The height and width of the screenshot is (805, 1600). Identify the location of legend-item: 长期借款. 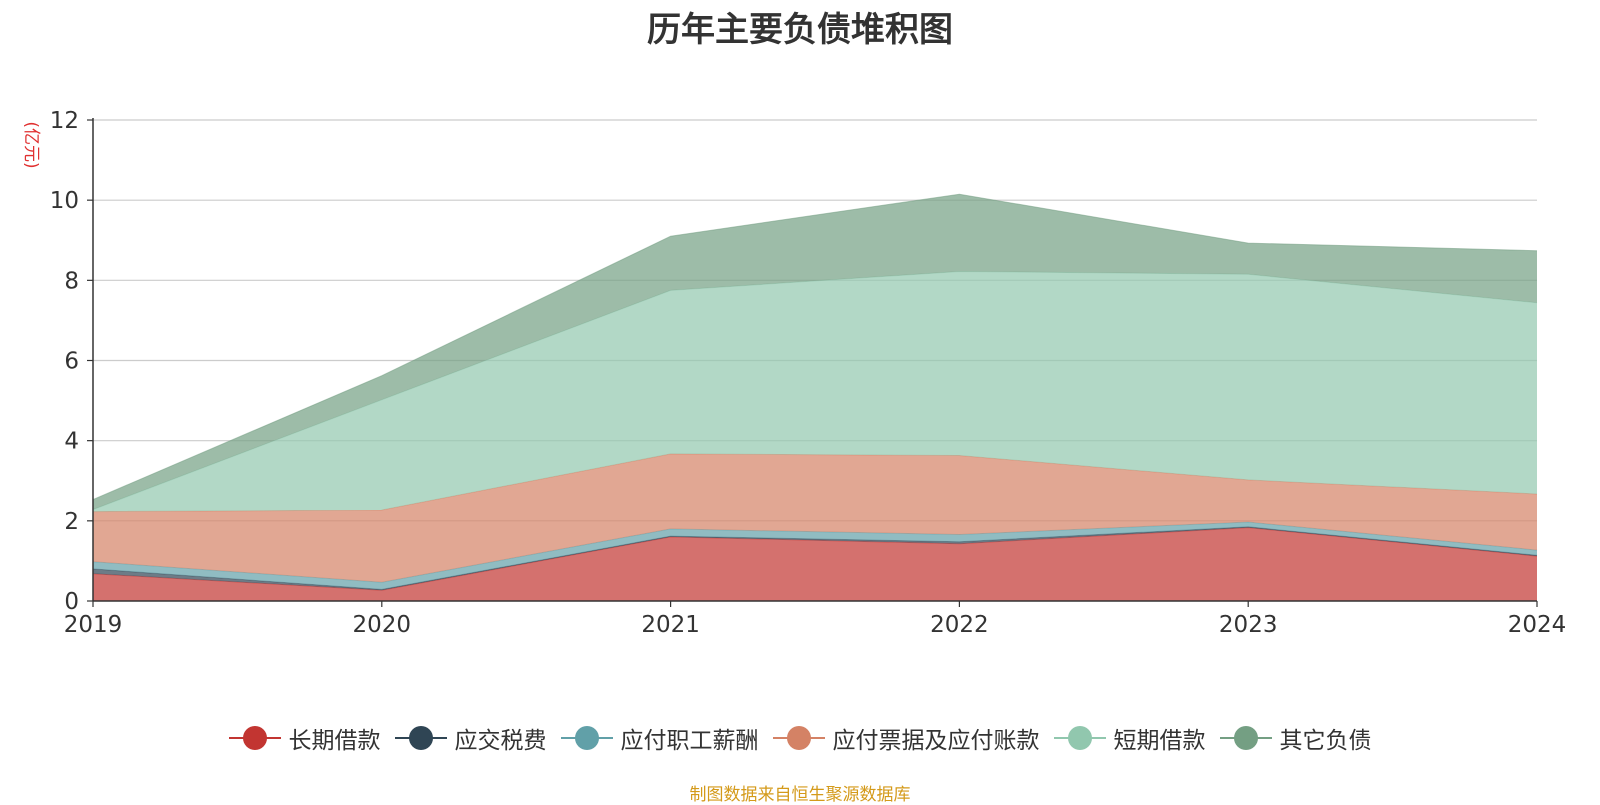
(304, 738).